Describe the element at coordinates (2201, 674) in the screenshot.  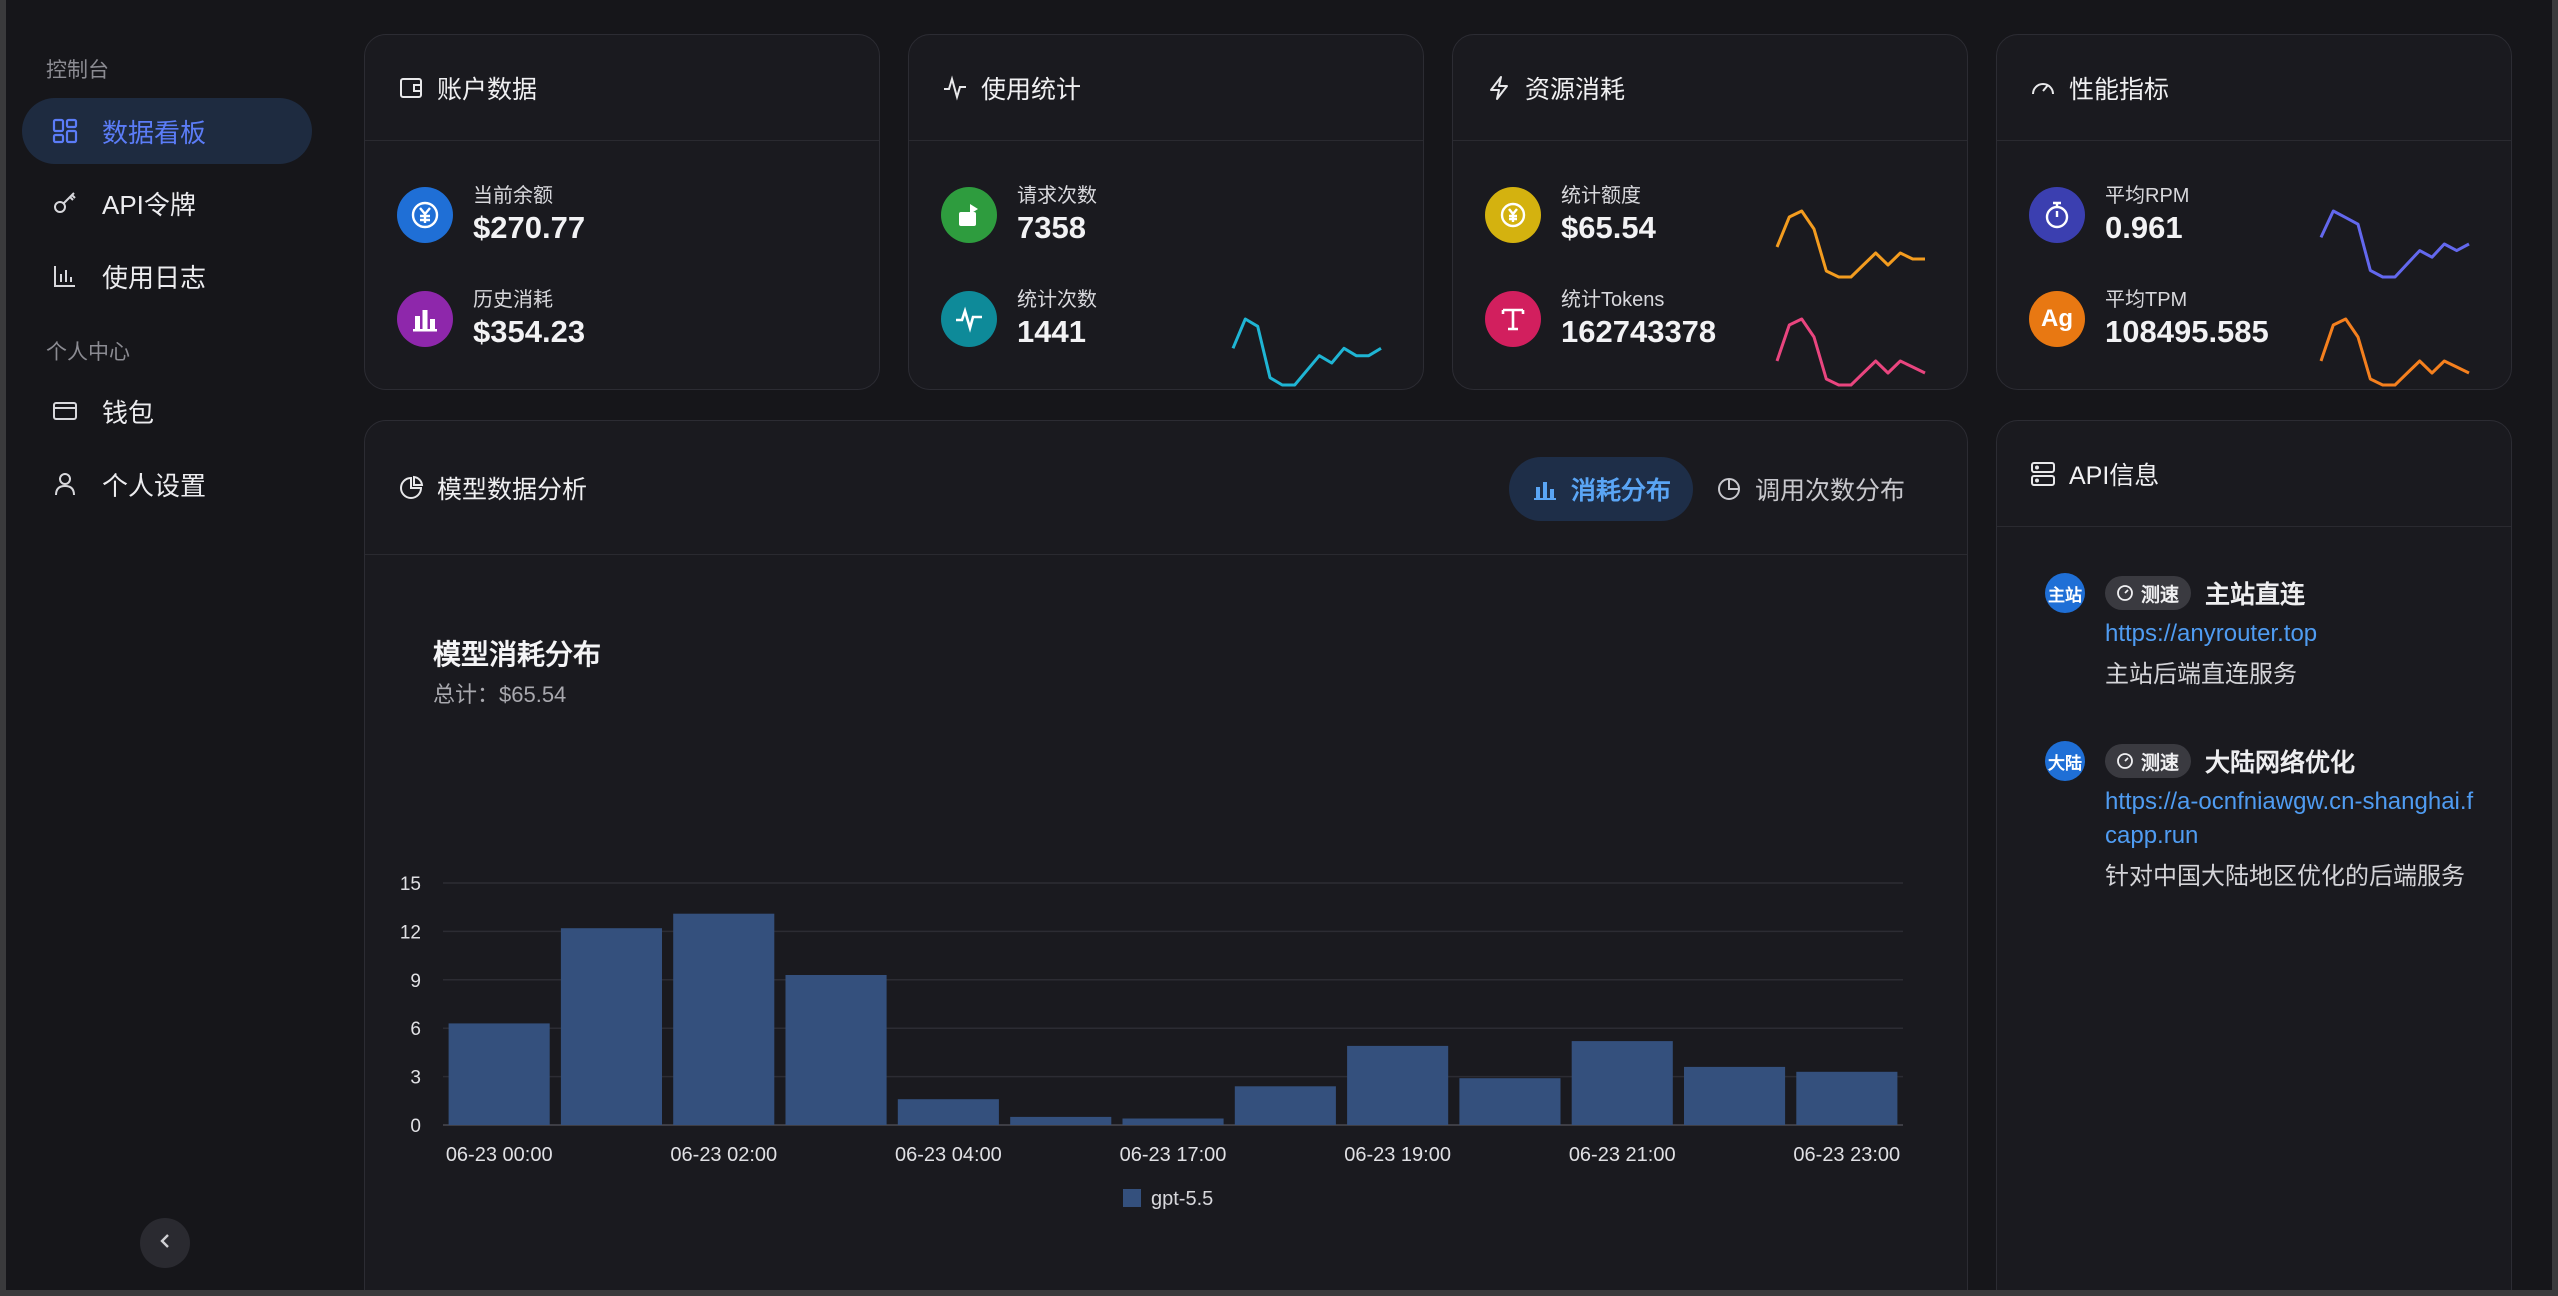
I see `api-description: 主站后端直连服务` at that location.